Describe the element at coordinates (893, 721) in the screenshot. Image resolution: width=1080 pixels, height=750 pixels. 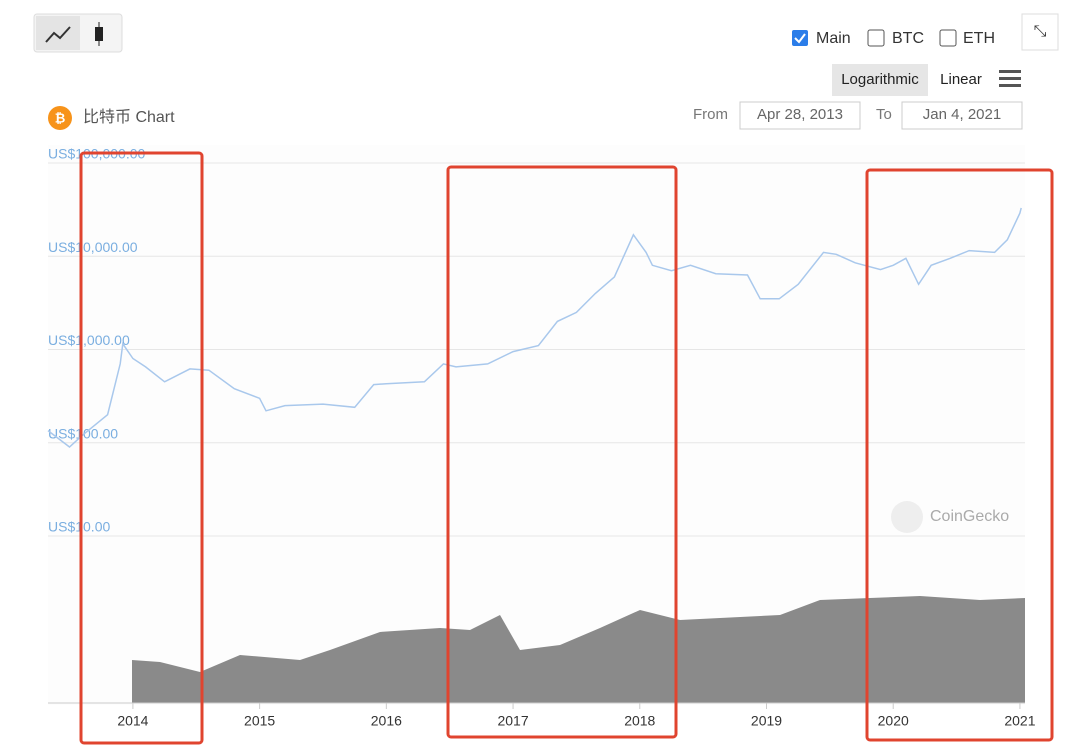
I see `x-tick-label: 2020` at that location.